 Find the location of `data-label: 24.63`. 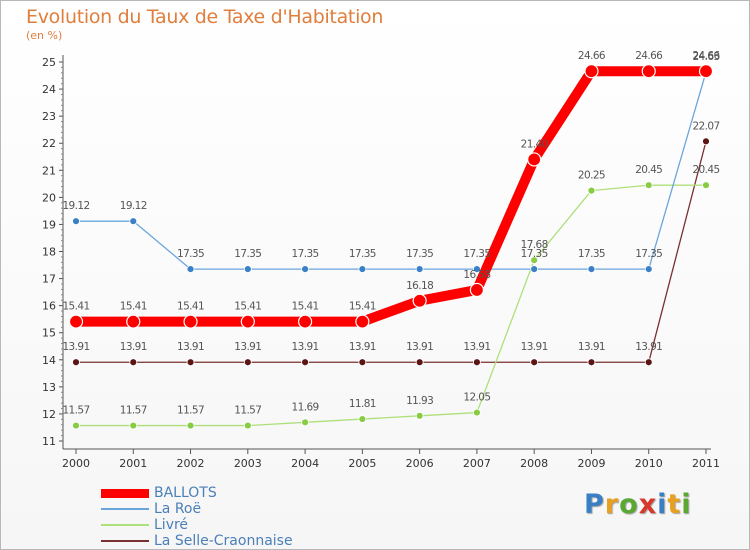

data-label: 24.63 is located at coordinates (705, 57).